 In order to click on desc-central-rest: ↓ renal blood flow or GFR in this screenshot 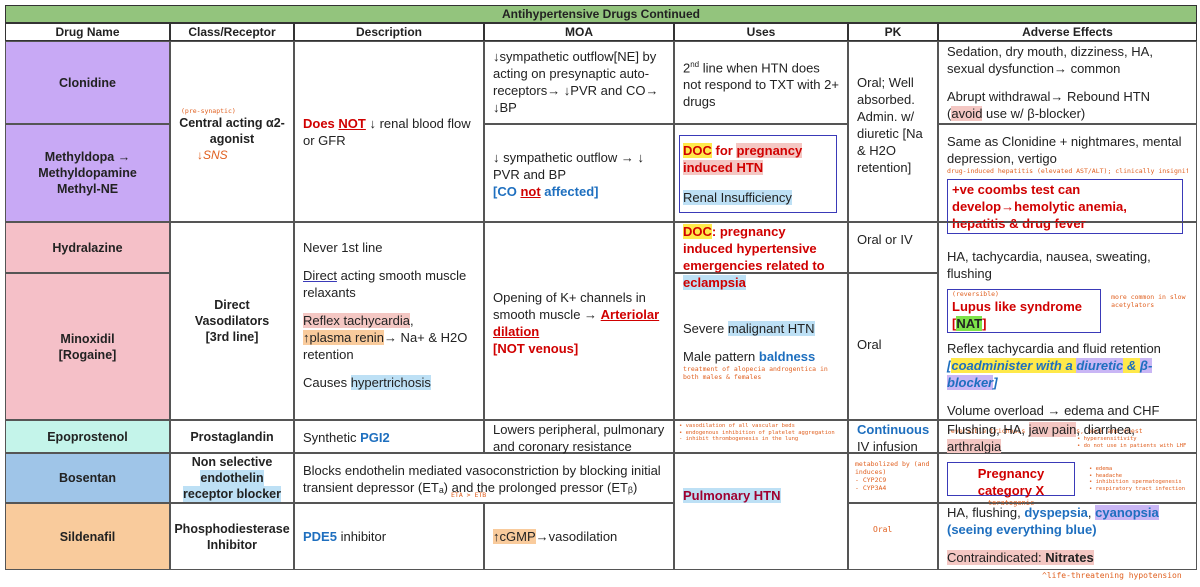, I will do `click(387, 132)`.